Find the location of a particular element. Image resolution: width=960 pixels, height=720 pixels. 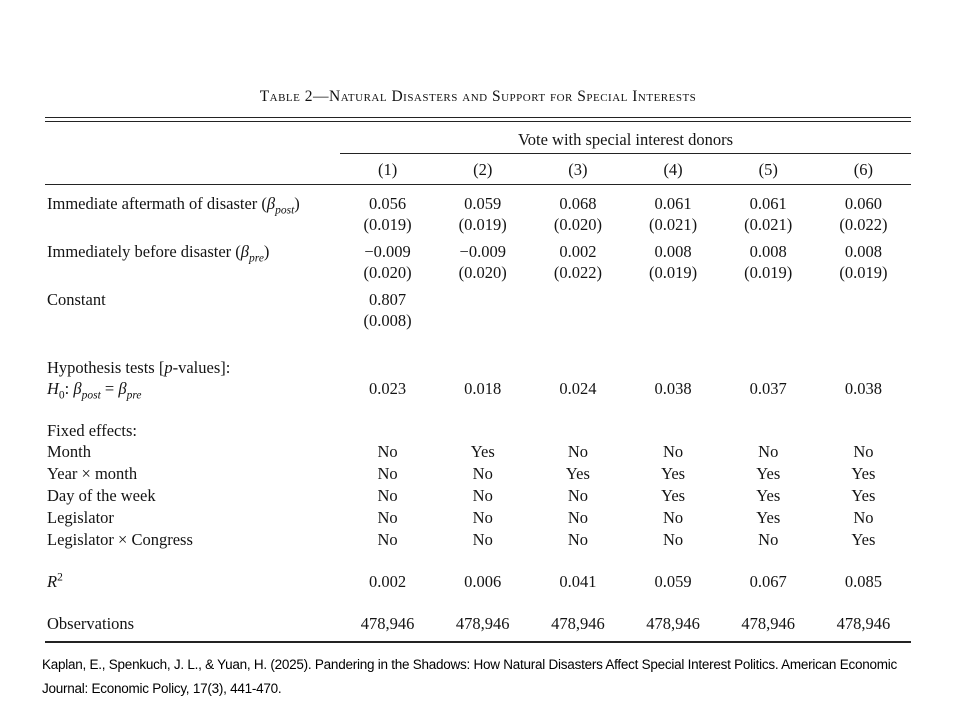

table-cell: 0.059 is located at coordinates (672, 582).